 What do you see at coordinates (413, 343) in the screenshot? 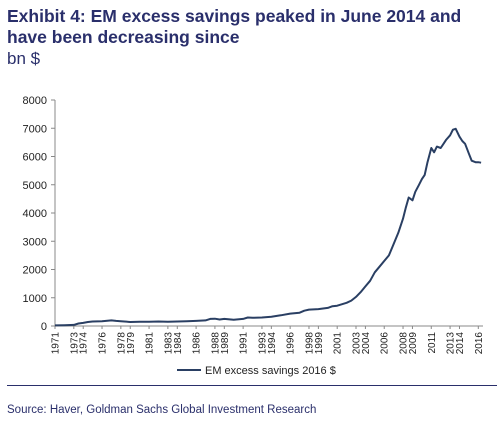
I see `x-tick-label: 2009` at bounding box center [413, 343].